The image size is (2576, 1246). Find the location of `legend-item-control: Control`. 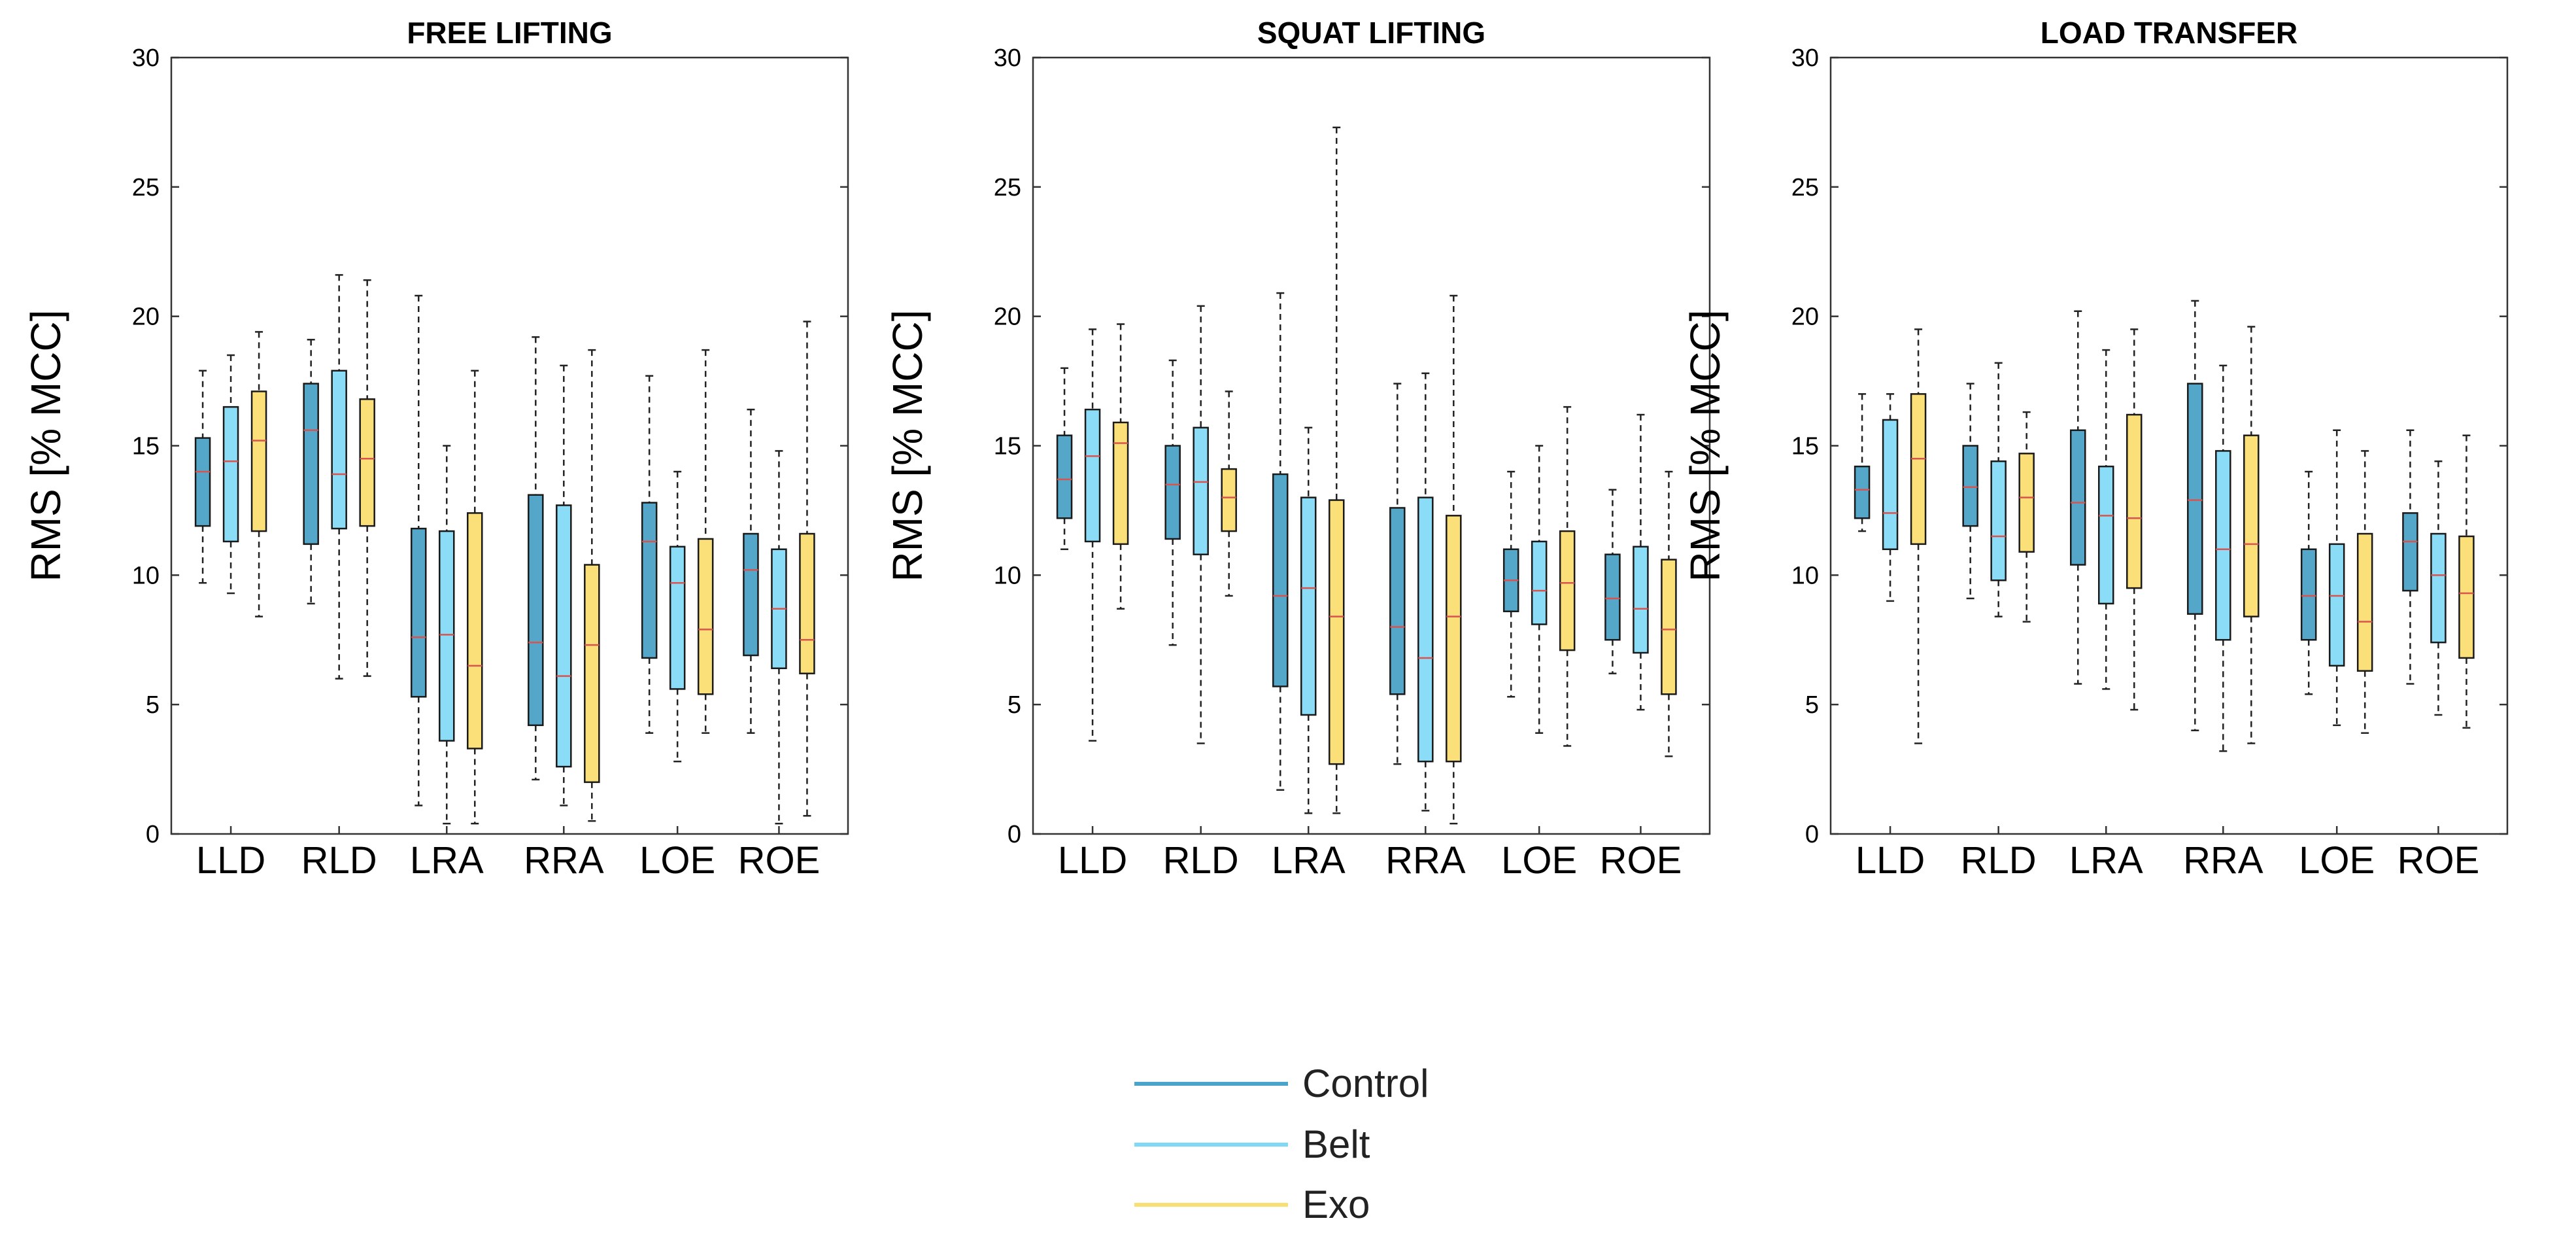

legend-item-control: Control is located at coordinates (1281, 1083).